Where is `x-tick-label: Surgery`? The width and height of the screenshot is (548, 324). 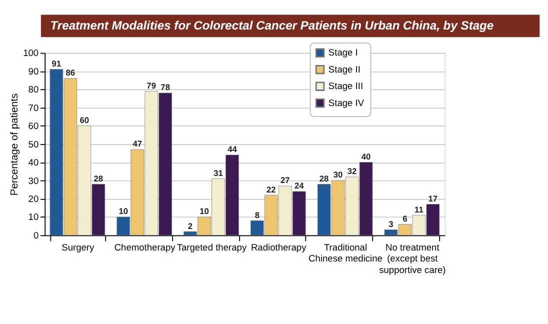 x-tick-label: Surgery is located at coordinates (78, 247).